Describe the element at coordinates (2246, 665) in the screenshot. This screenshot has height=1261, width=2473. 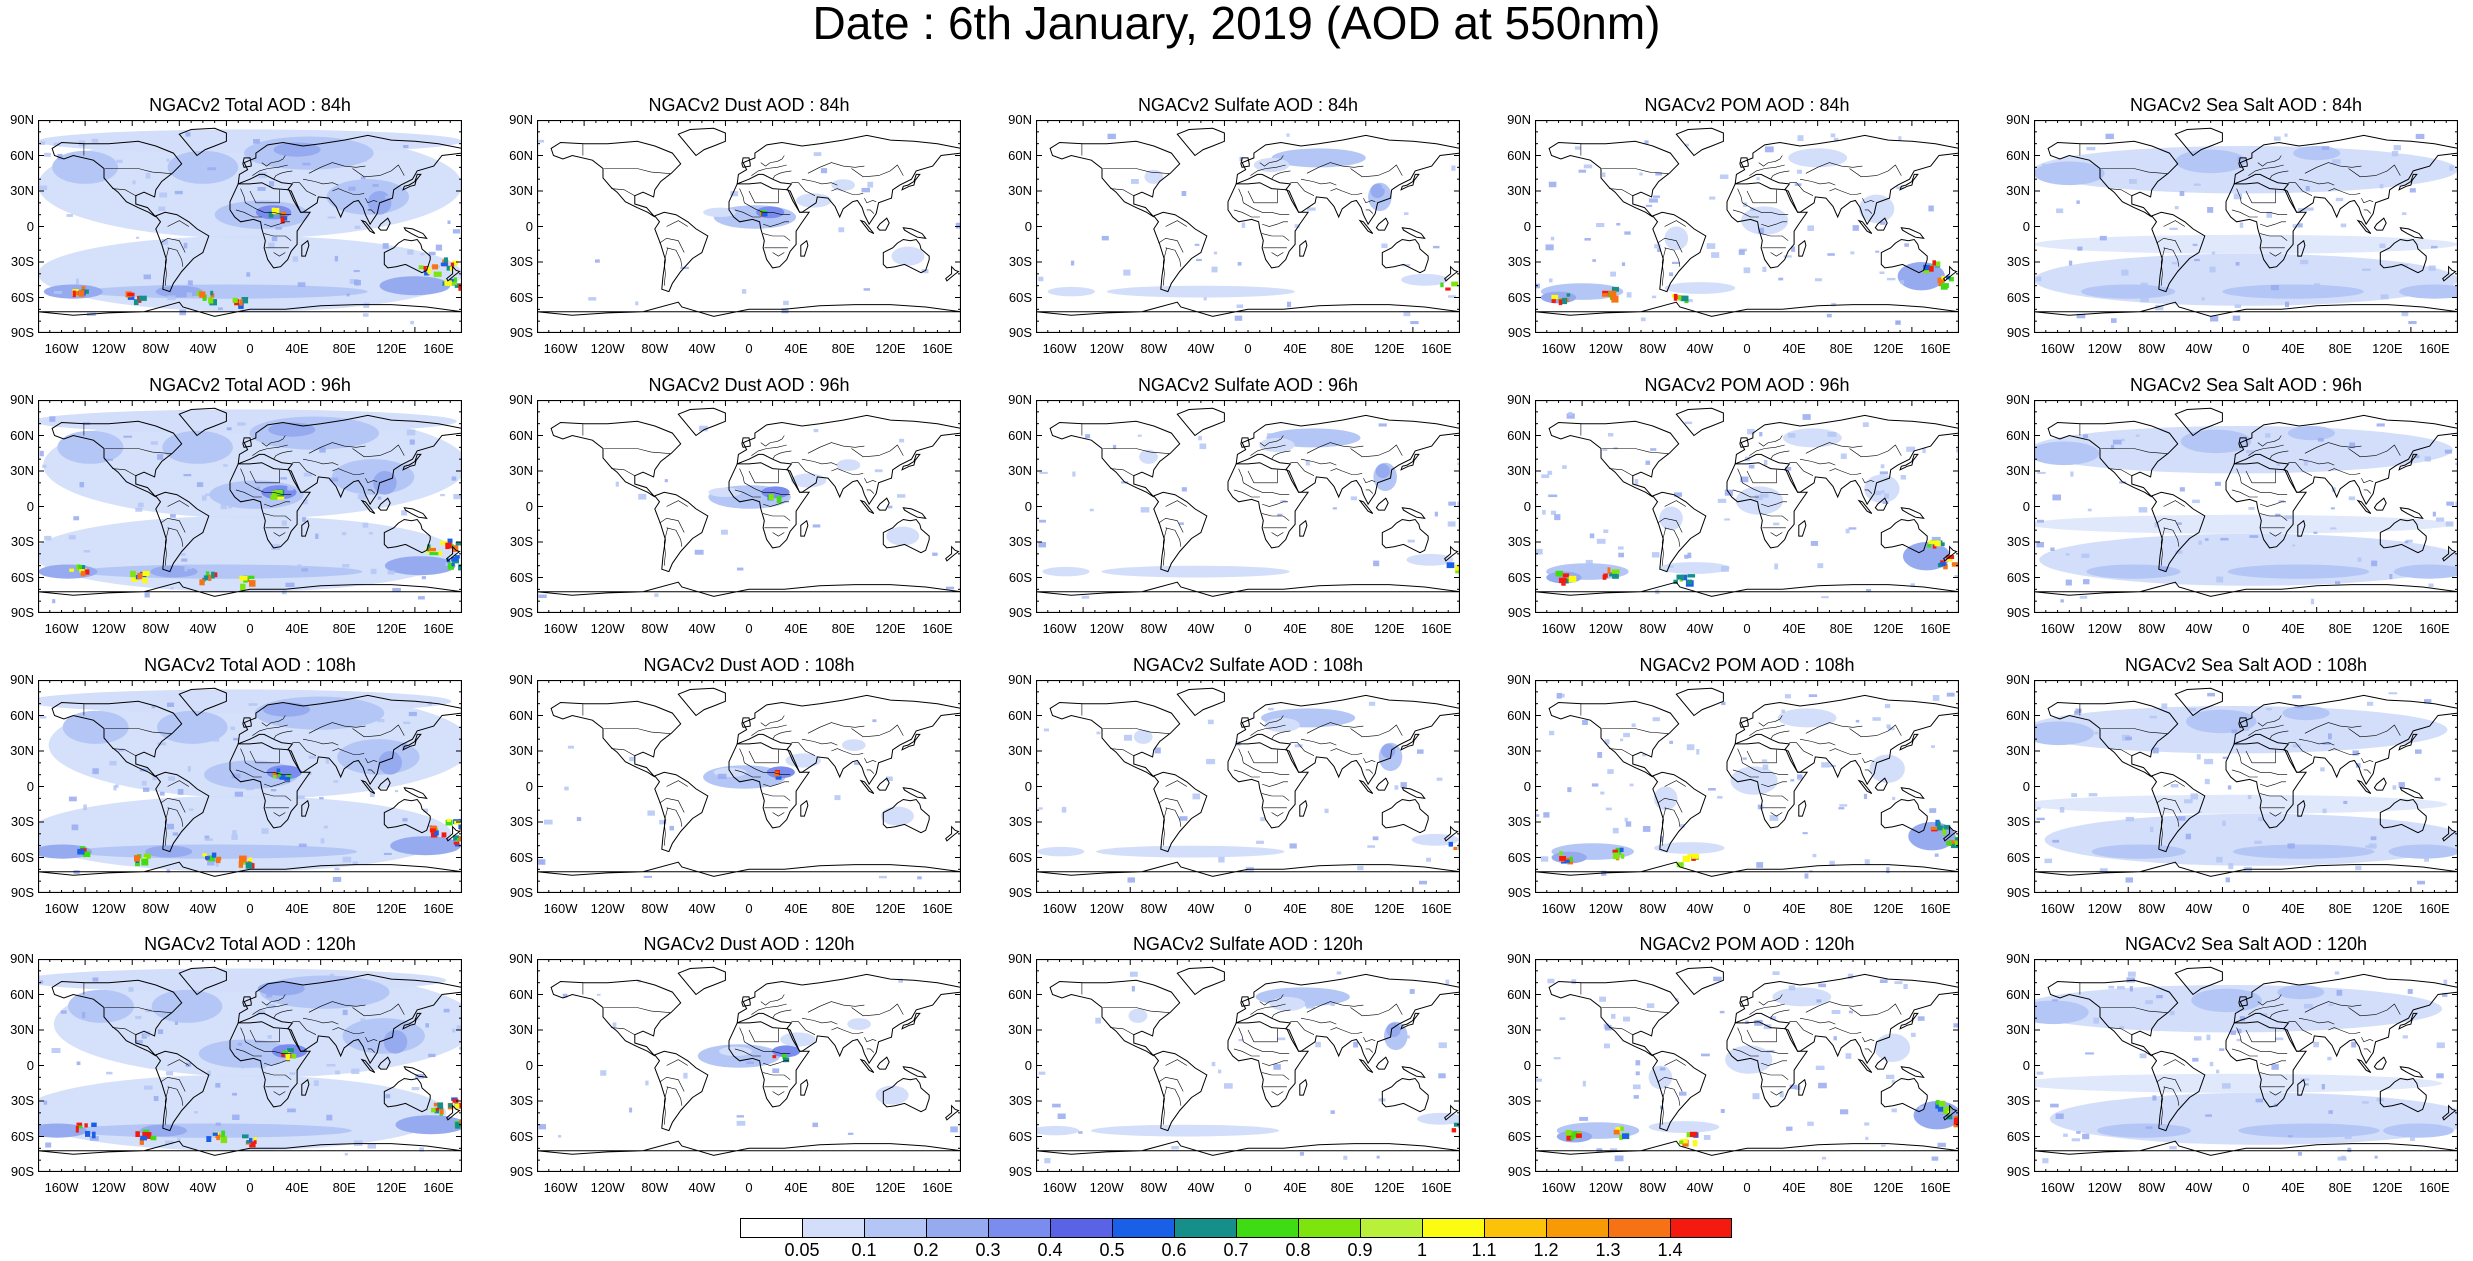
I see `panel-title: NGACv2 Sea Salt AOD : 108h` at that location.